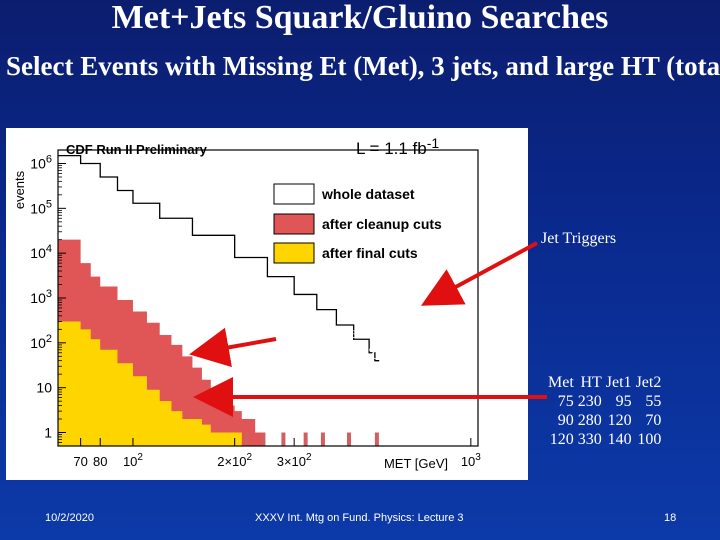  What do you see at coordinates (100, 461) in the screenshot?
I see `x-tick-label: 80` at bounding box center [100, 461].